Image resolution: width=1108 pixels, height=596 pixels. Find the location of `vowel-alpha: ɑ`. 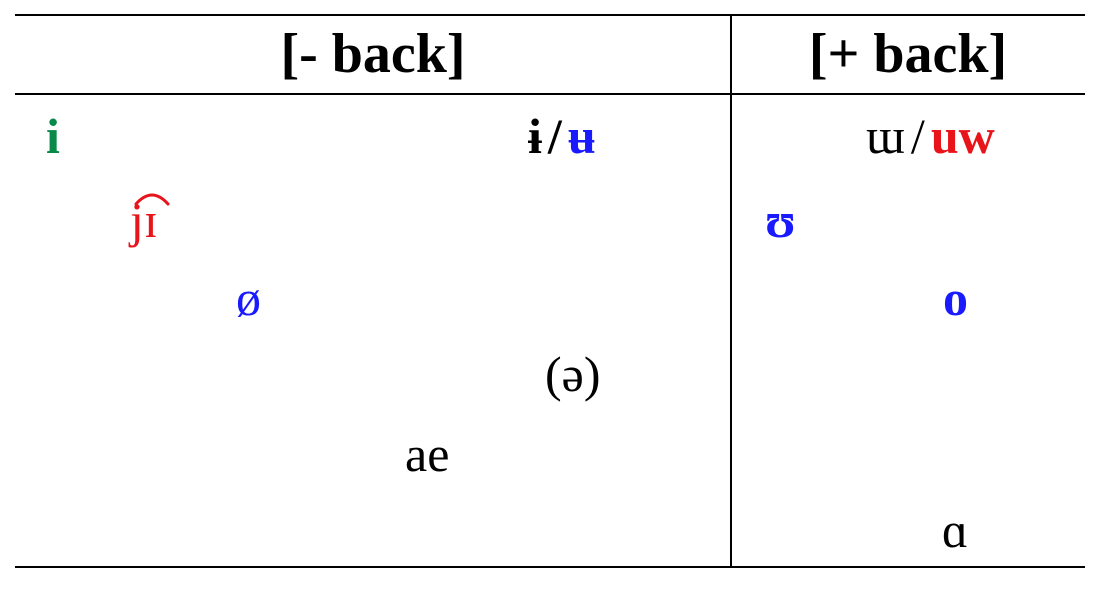

vowel-alpha: ɑ is located at coordinates (955, 530).